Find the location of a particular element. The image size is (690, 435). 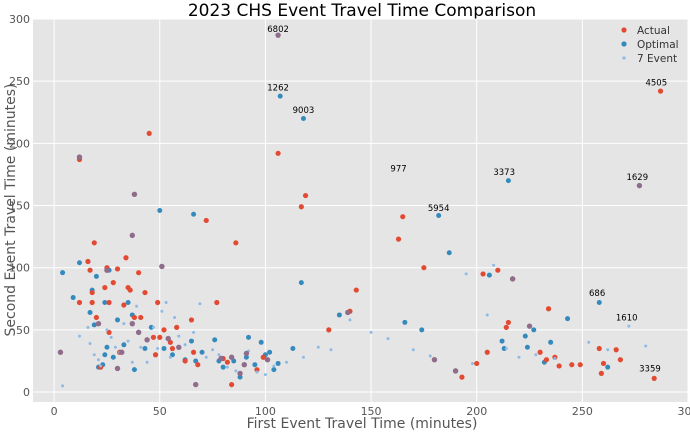

x-tick-label: 0 is located at coordinates (54, 411).